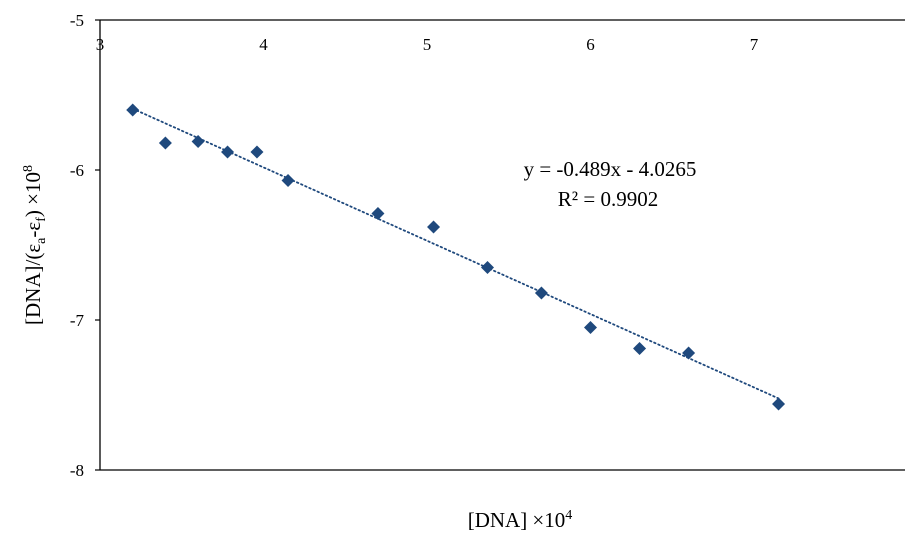  Describe the element at coordinates (517, 520) in the screenshot. I see `x-axis-title-main: [DNA] ×10` at that location.